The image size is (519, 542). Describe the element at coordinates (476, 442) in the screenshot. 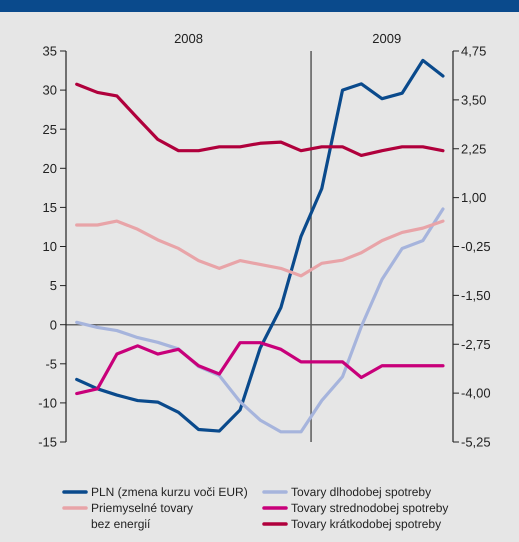

I see `y2-tick-label: -5,25` at that location.